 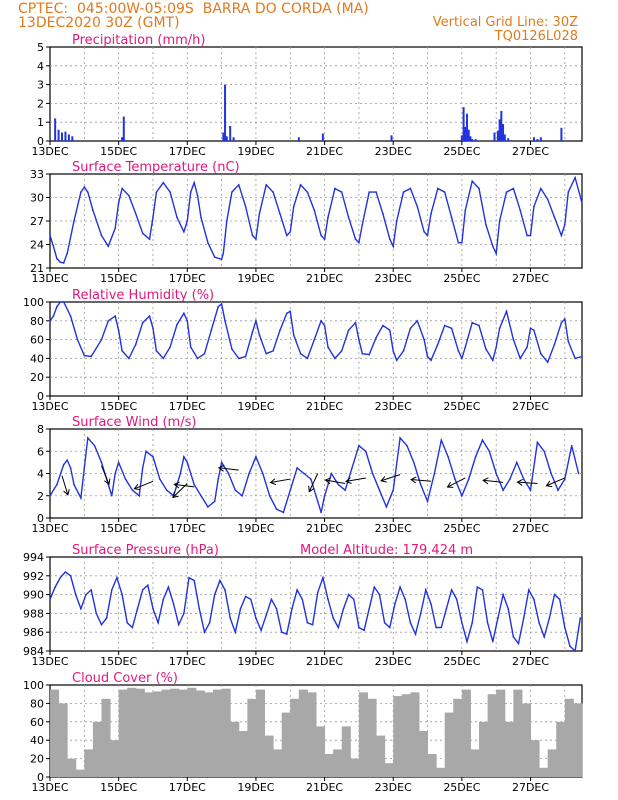 I want to click on cloud-ytick-label: 20, so click(x=37, y=759).